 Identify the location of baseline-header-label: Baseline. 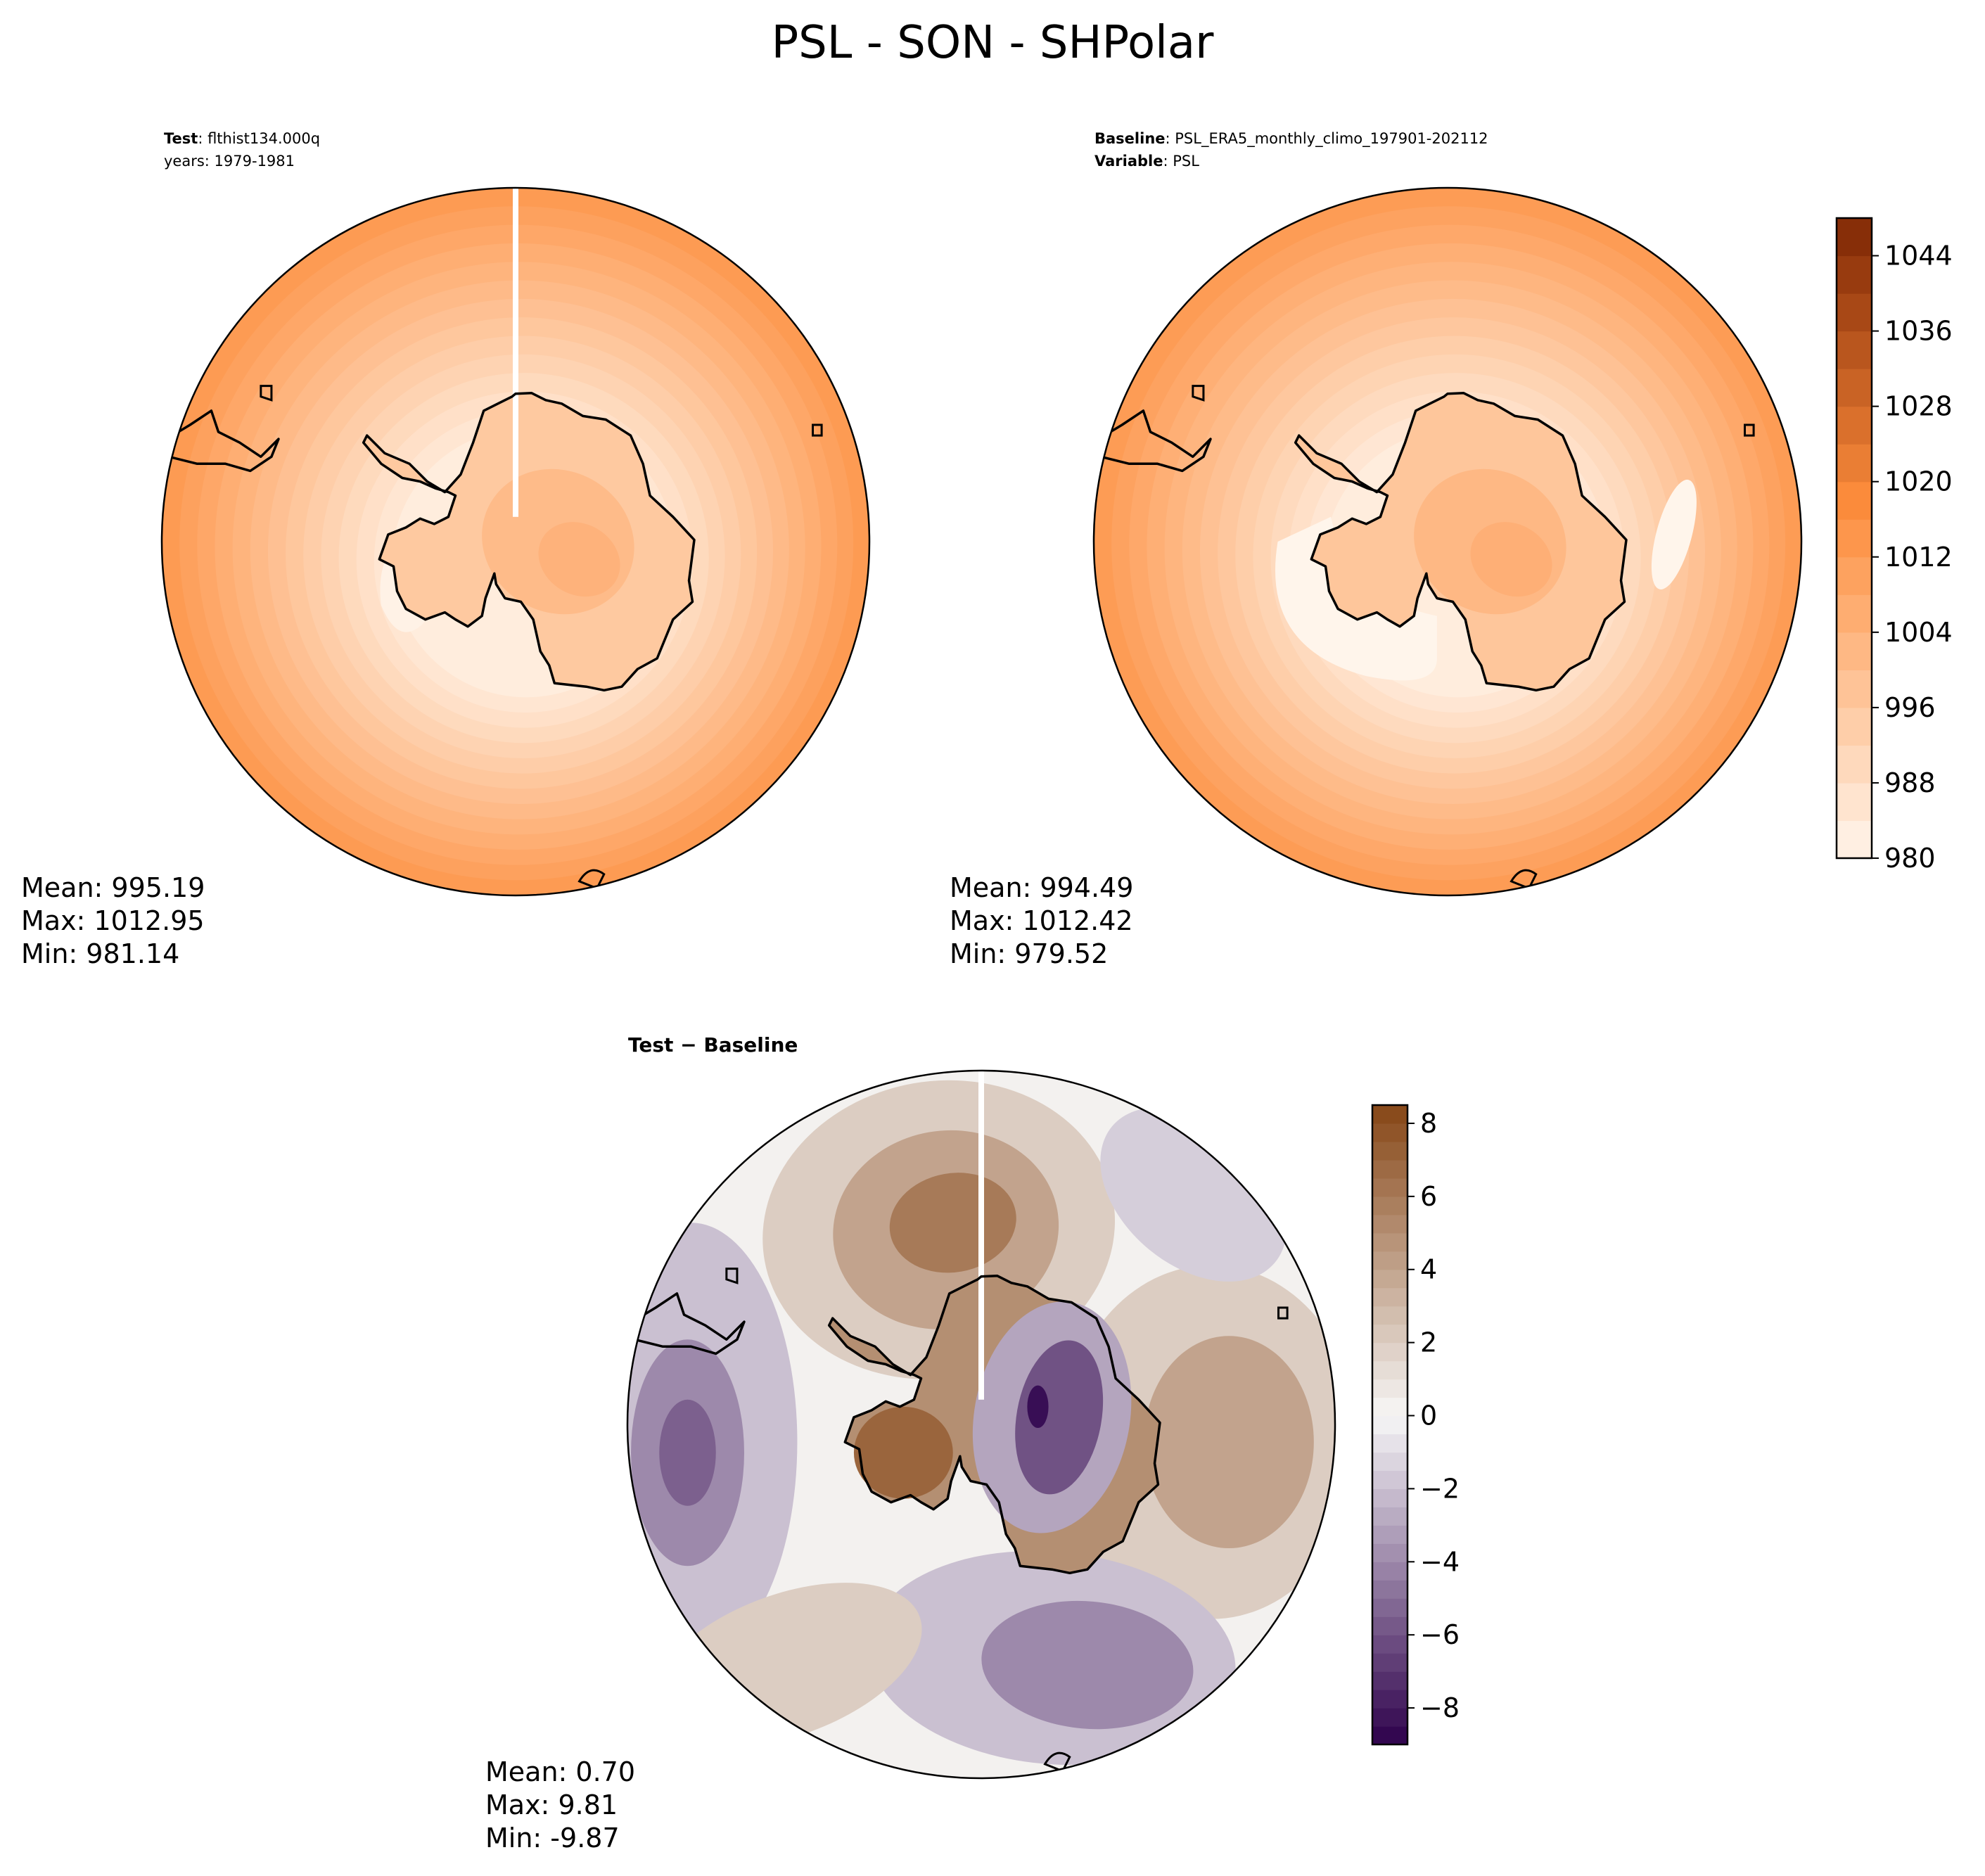
(1130, 138).